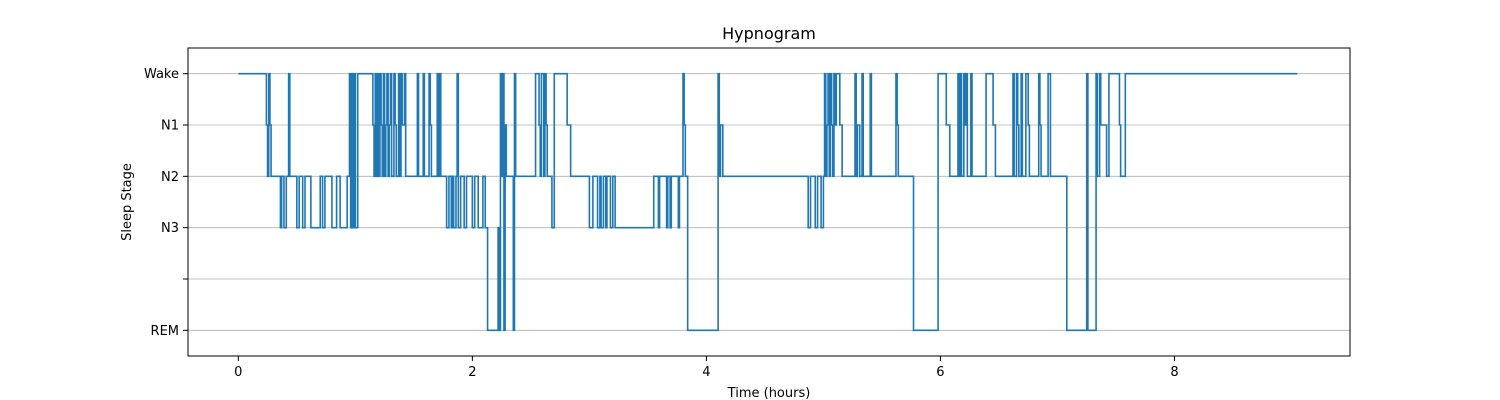  Describe the element at coordinates (940, 372) in the screenshot. I see `x-tick-label: 6` at that location.